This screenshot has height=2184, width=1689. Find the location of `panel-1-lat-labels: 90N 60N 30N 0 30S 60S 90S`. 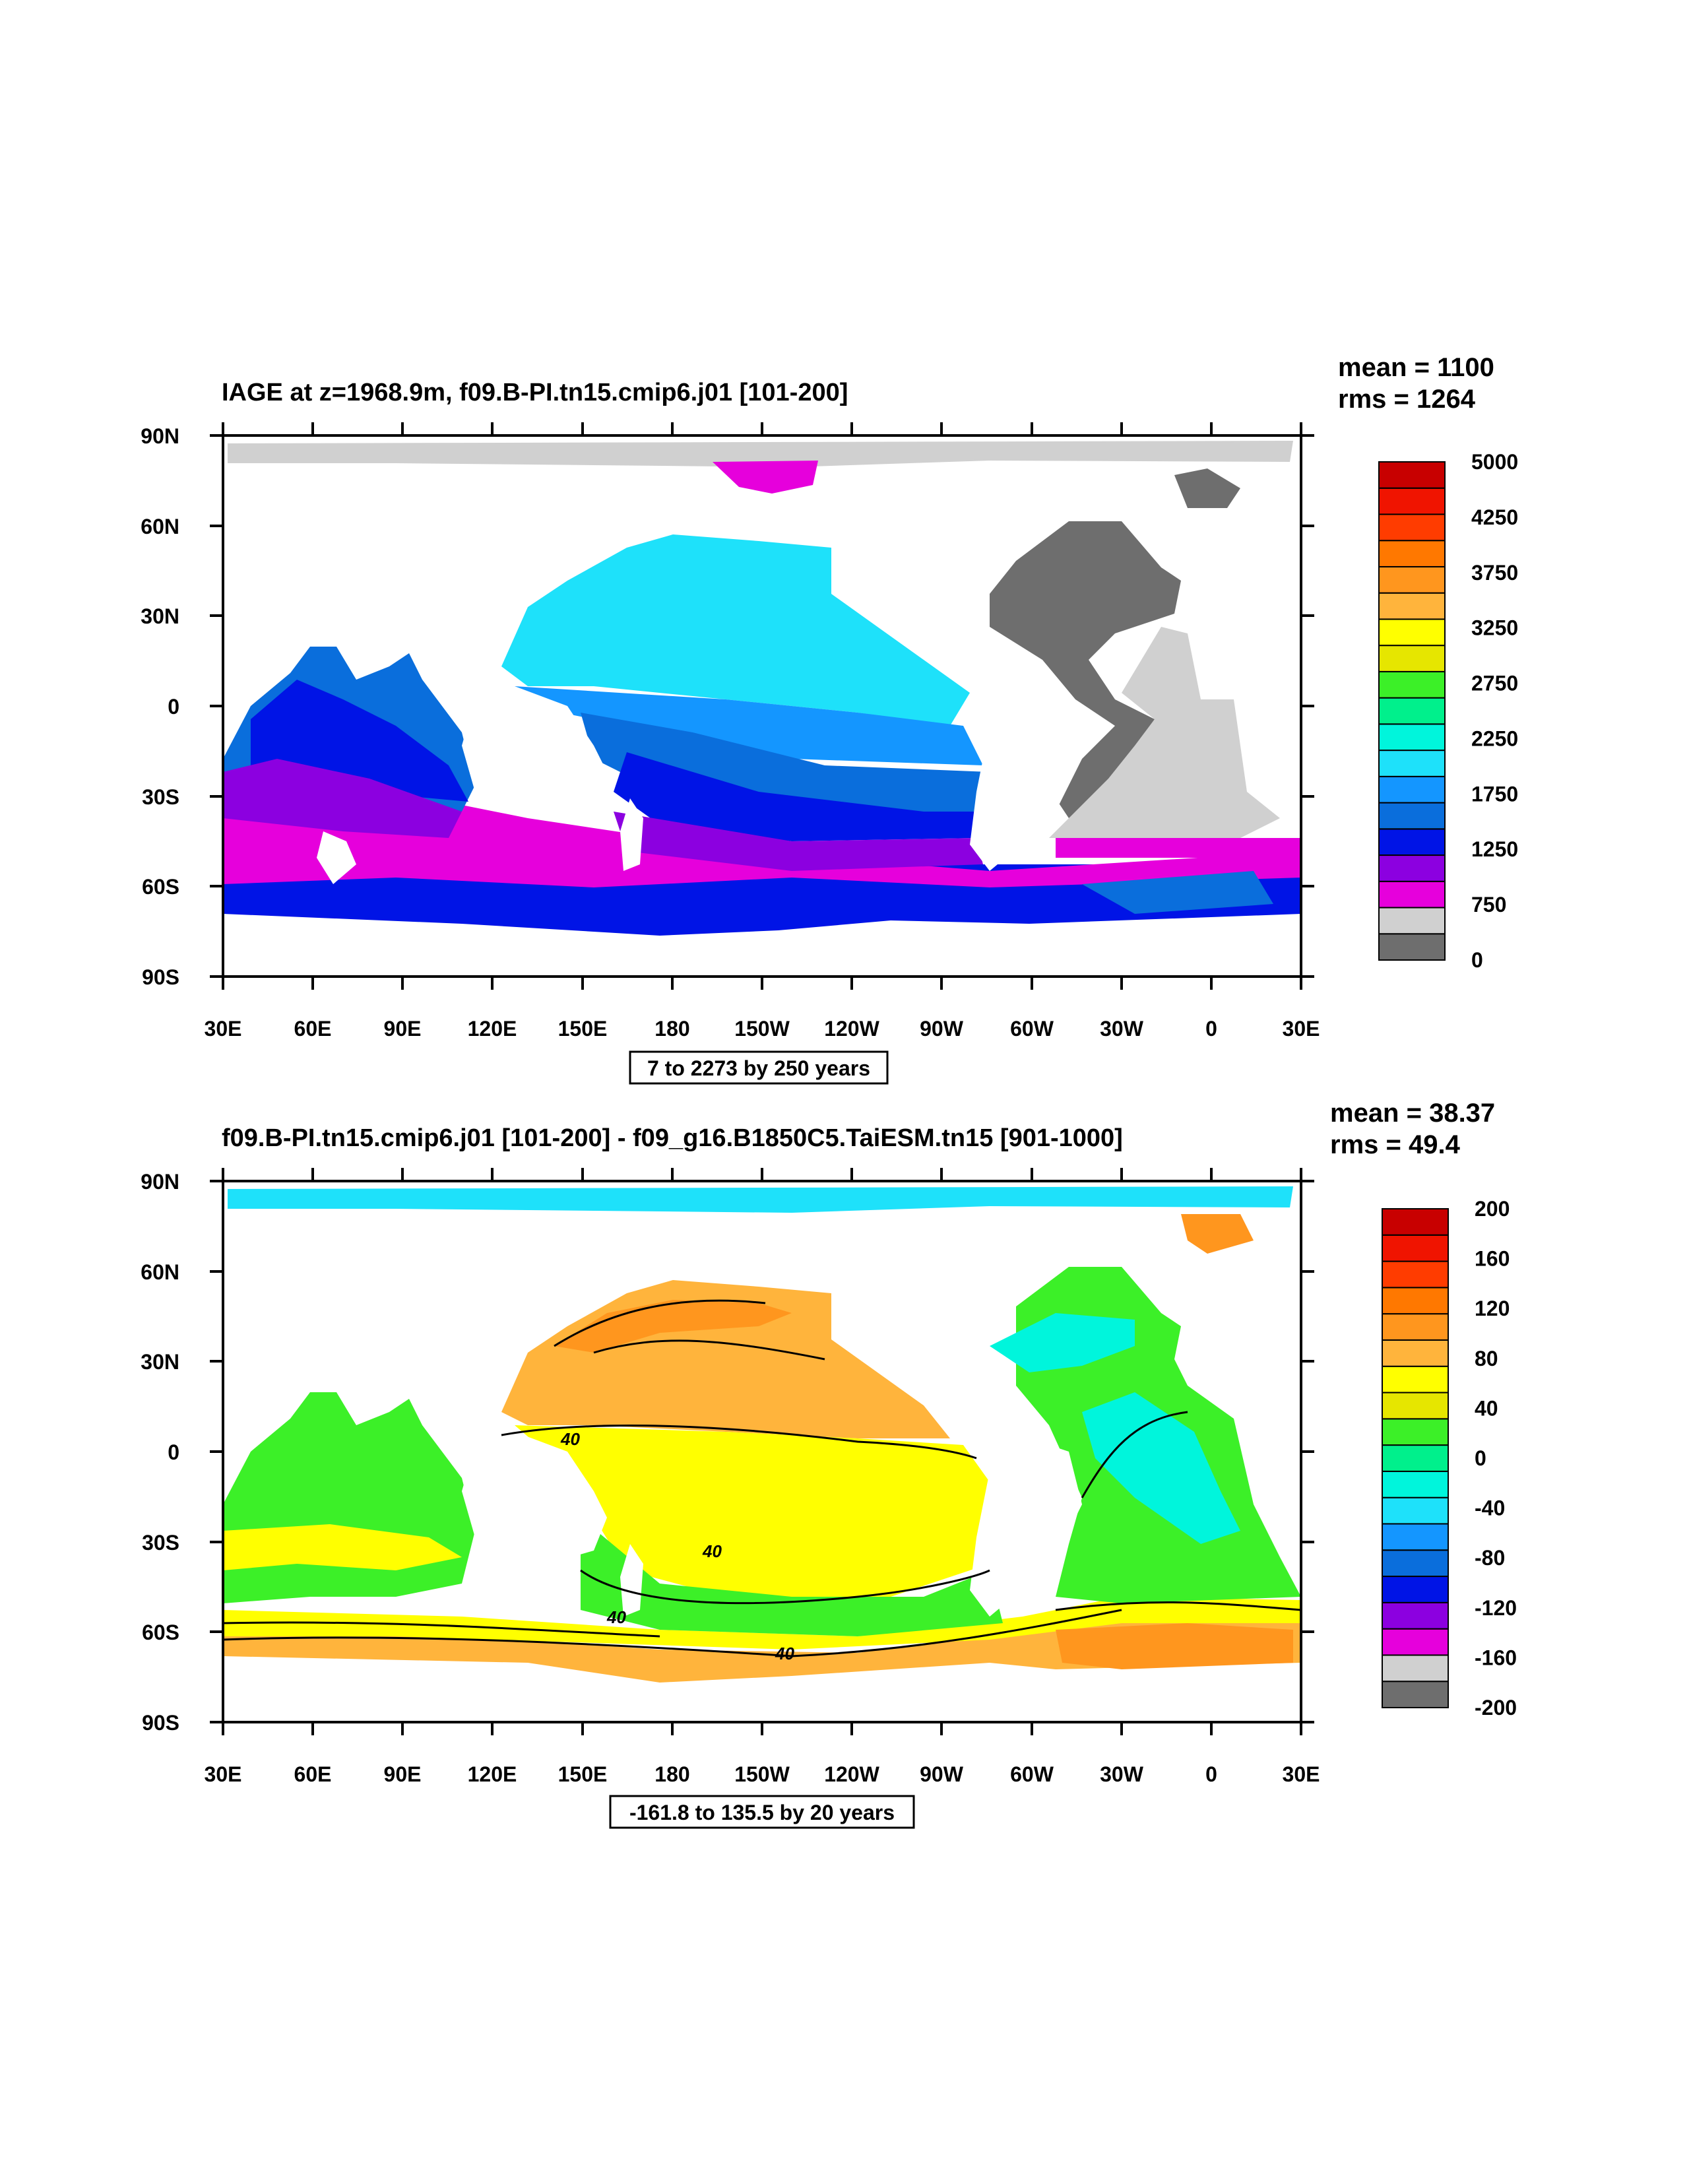

panel-1-lat-labels: 90N 60N 30N 0 30S 60S 90S is located at coordinates (160, 706).